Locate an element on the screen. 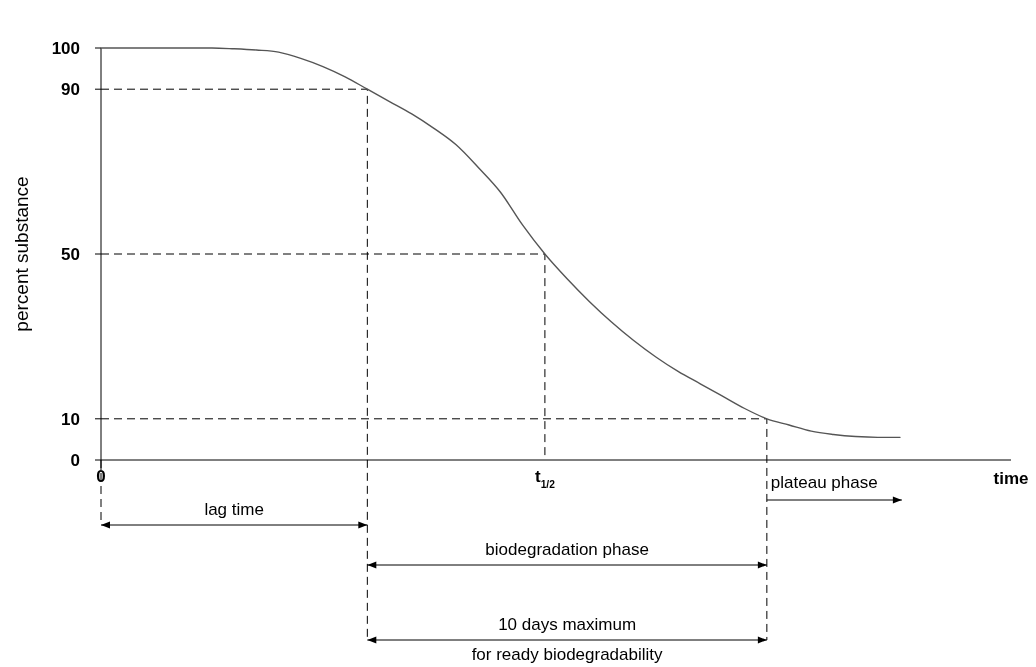  text: for ready biodegradability is located at coordinates (567, 654).